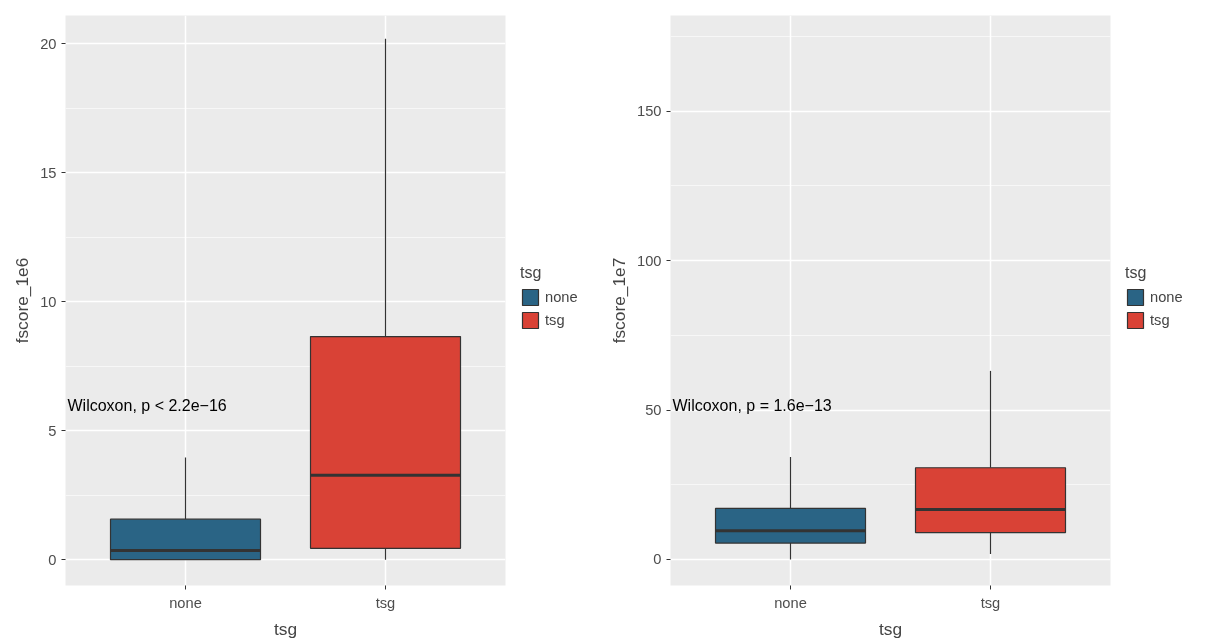 The height and width of the screenshot is (642, 1209). What do you see at coordinates (649, 111) in the screenshot?
I see `y-tick-label: 150` at bounding box center [649, 111].